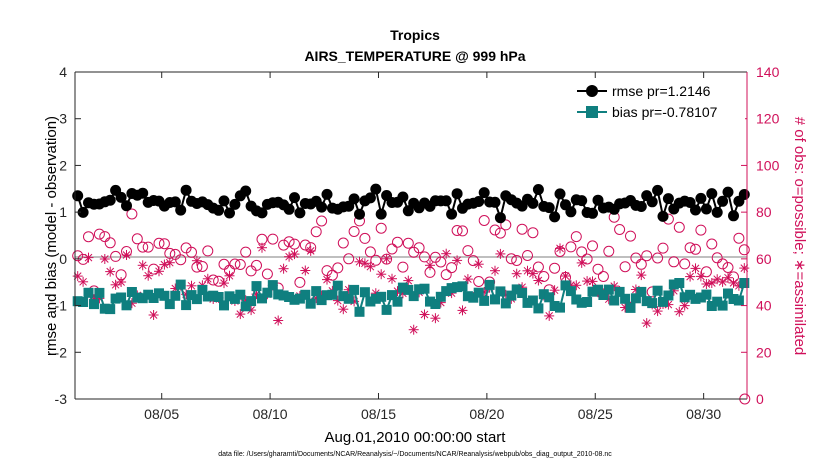 The height and width of the screenshot is (470, 830). What do you see at coordinates (764, 352) in the screenshot?
I see `y-tick-label-right: 20` at bounding box center [764, 352].